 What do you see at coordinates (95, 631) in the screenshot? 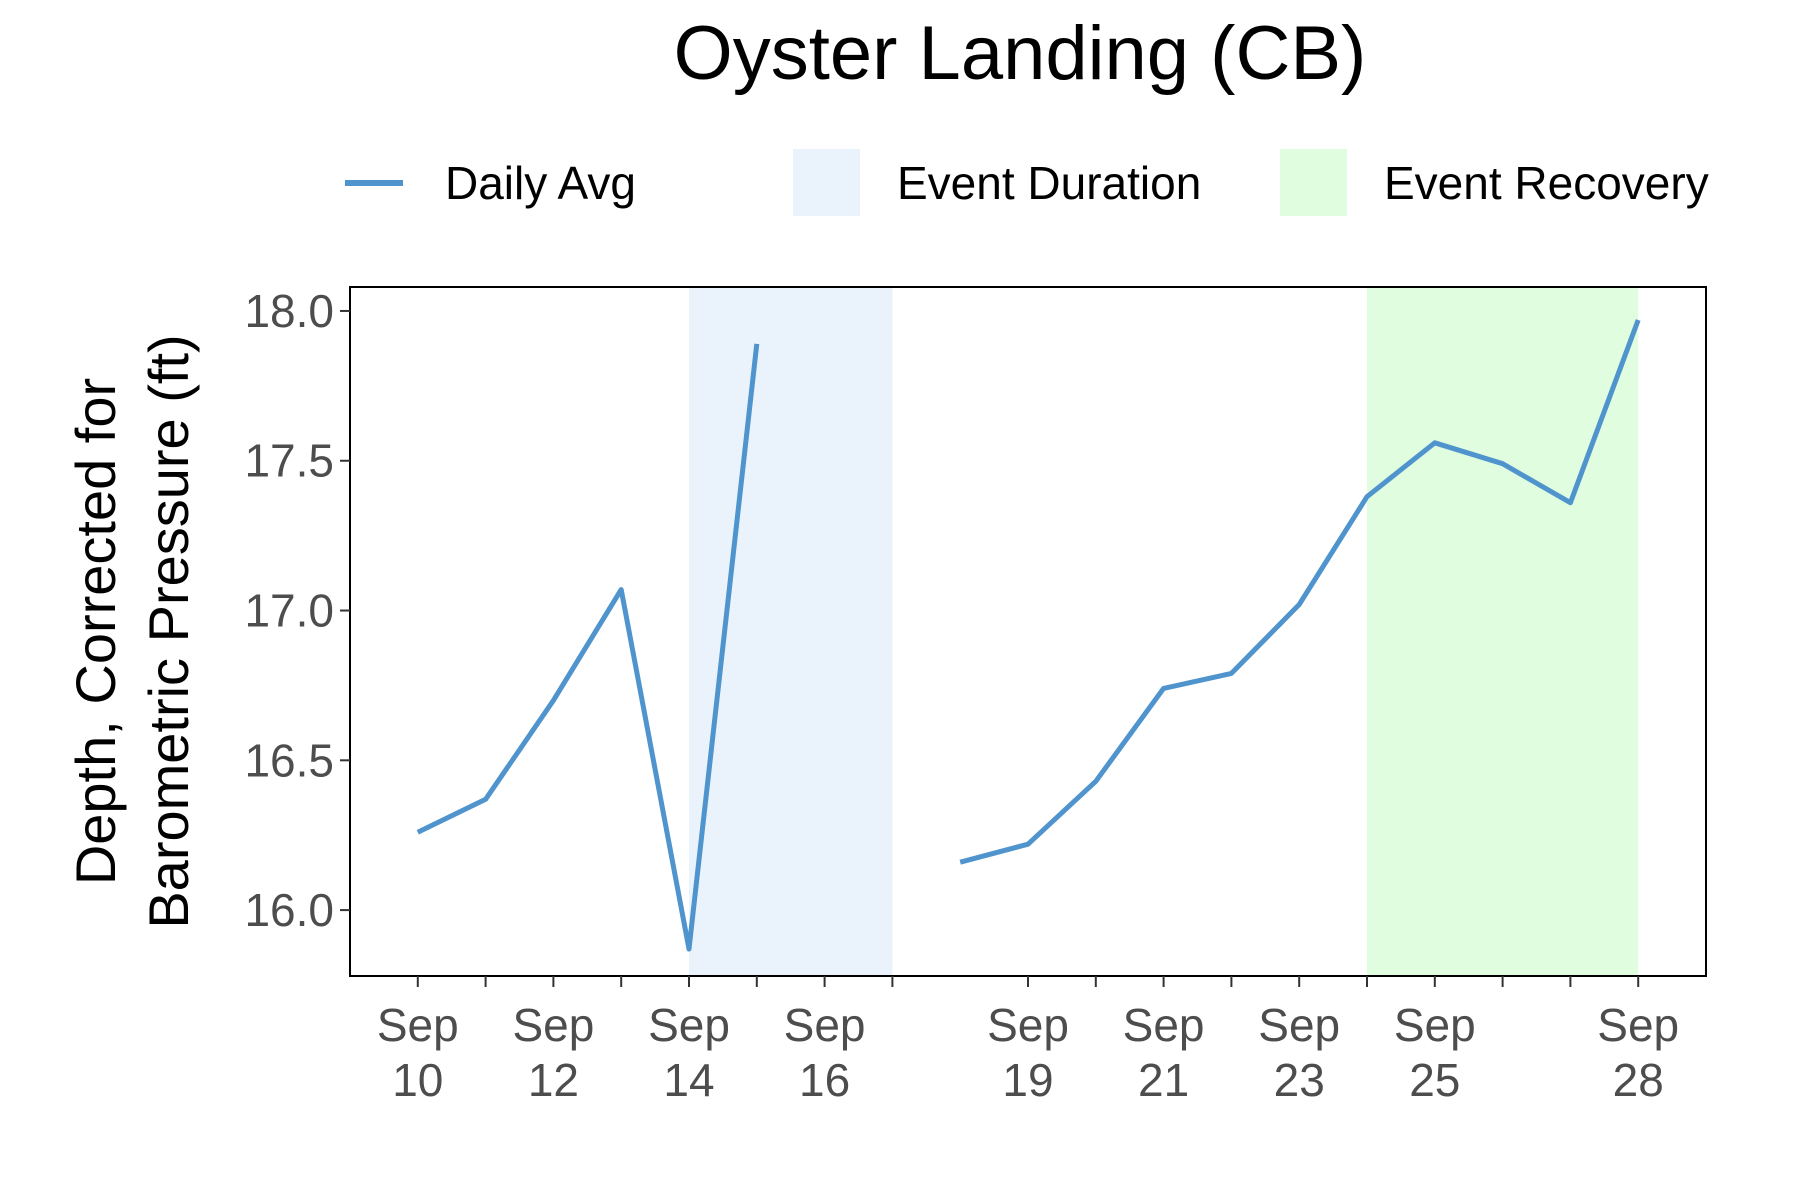
I see `y-axis-label-line: Depth, Corrected for` at bounding box center [95, 631].